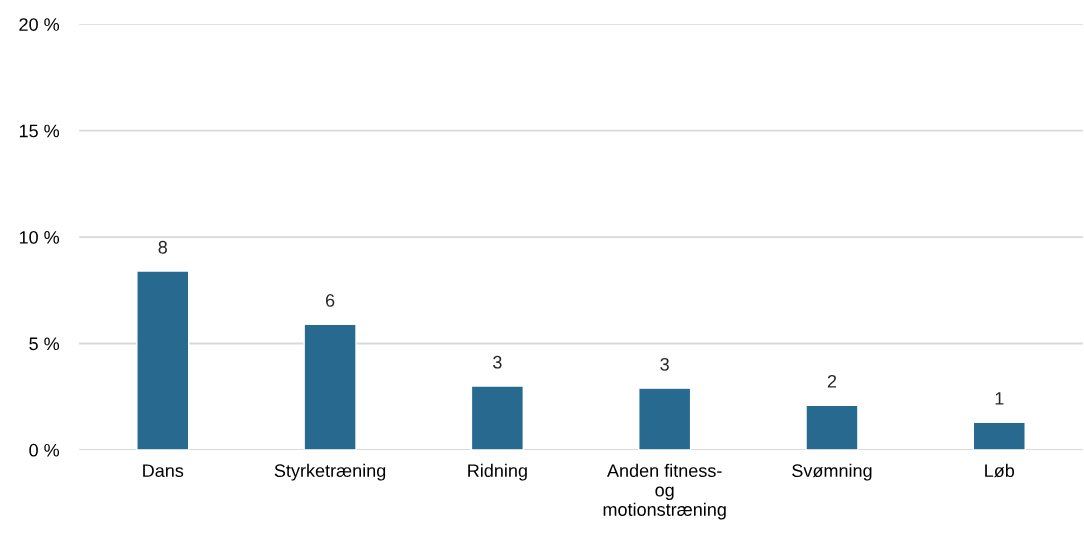 The height and width of the screenshot is (550, 1084). Describe the element at coordinates (330, 472) in the screenshot. I see `x-tick-label: Styrketræning` at that location.